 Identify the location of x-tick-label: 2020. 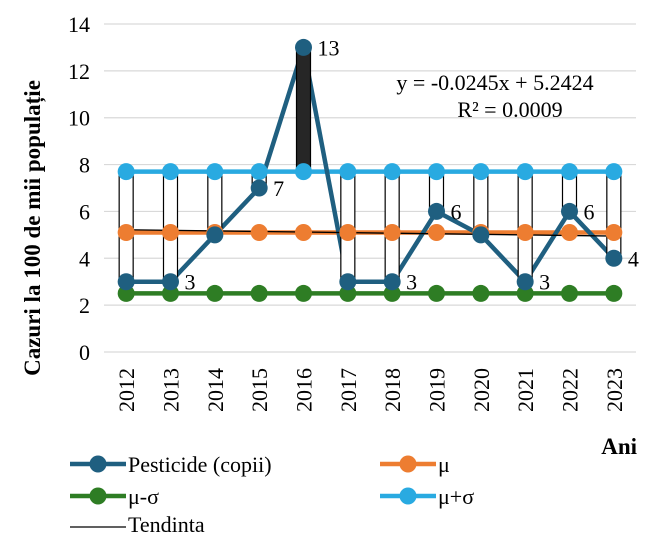
(481, 390).